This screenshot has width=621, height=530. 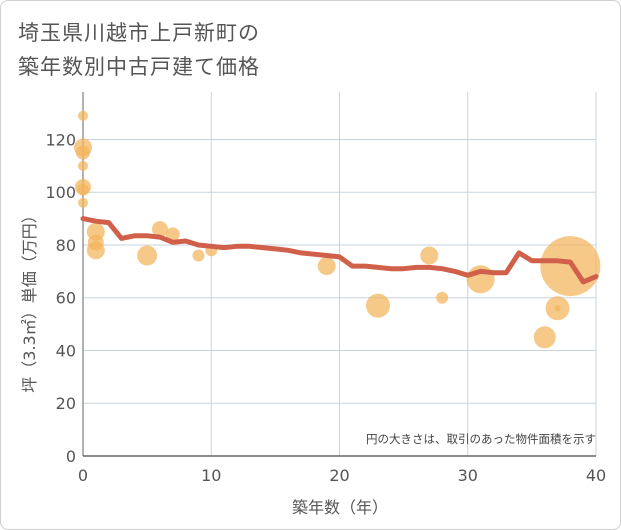 I want to click on chart-title-line-1: 埼玉県川越市上戸新町の, so click(x=139, y=33).